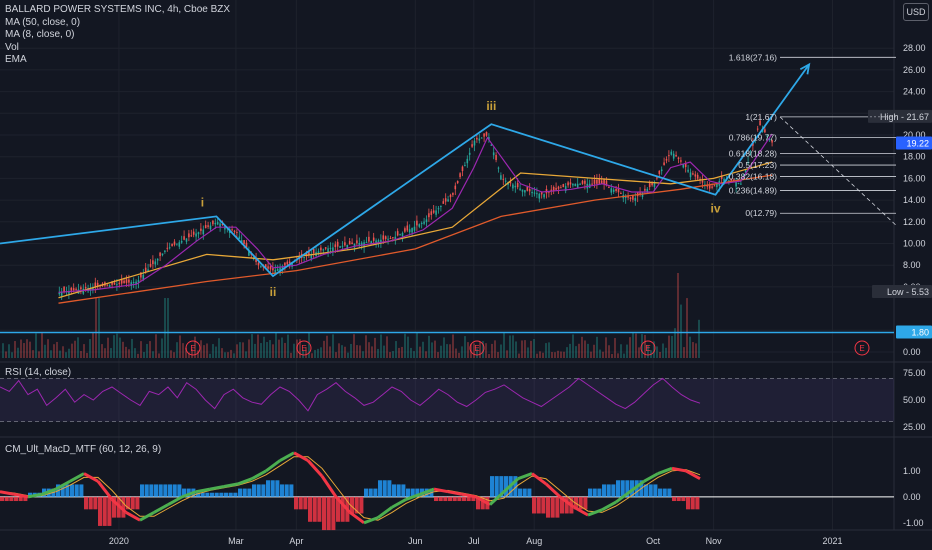 The height and width of the screenshot is (550, 932). Describe the element at coordinates (16, 59) in the screenshot. I see `indicator-ema: EMA` at that location.